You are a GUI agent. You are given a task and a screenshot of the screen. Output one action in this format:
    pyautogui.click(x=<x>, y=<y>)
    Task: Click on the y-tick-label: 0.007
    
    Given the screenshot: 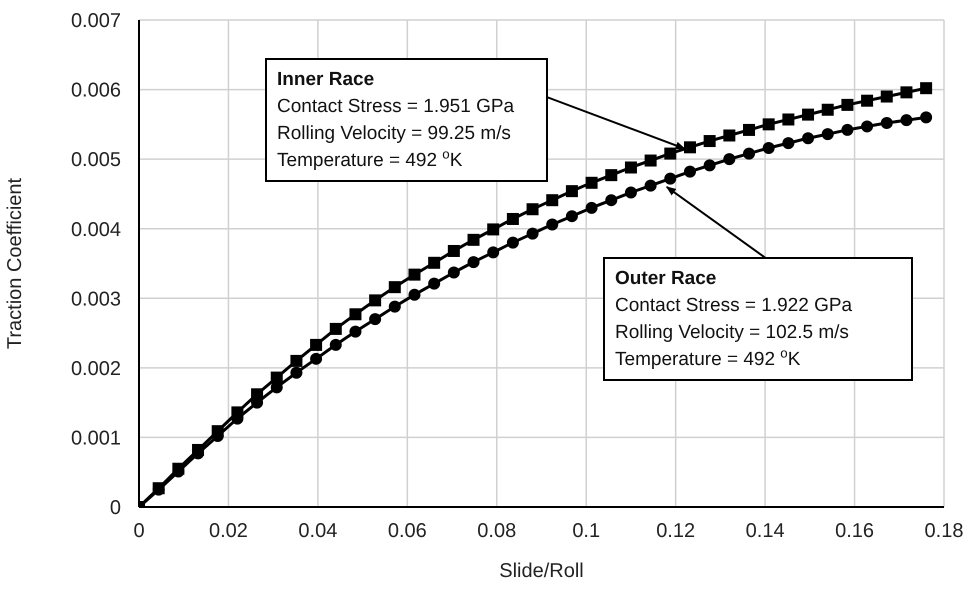 What is the action you would take?
    pyautogui.click(x=95, y=21)
    